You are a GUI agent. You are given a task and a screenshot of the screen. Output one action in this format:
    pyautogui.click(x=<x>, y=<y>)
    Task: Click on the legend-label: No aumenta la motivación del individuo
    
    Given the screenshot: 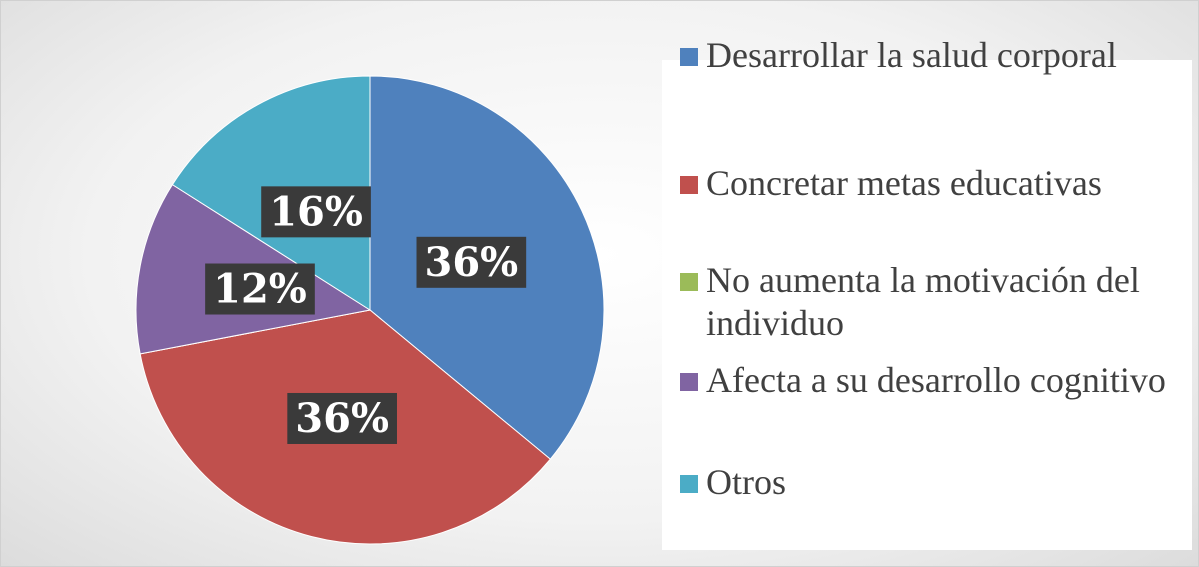 What is the action you would take?
    pyautogui.click(x=923, y=301)
    